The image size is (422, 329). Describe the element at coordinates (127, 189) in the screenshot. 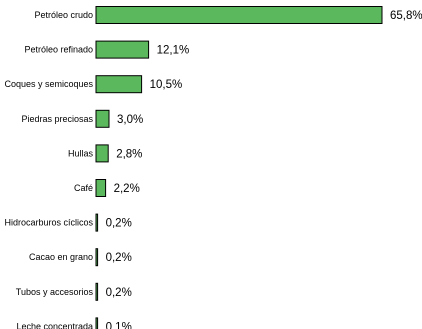

I see `value-label-5: 2,2%` at that location.